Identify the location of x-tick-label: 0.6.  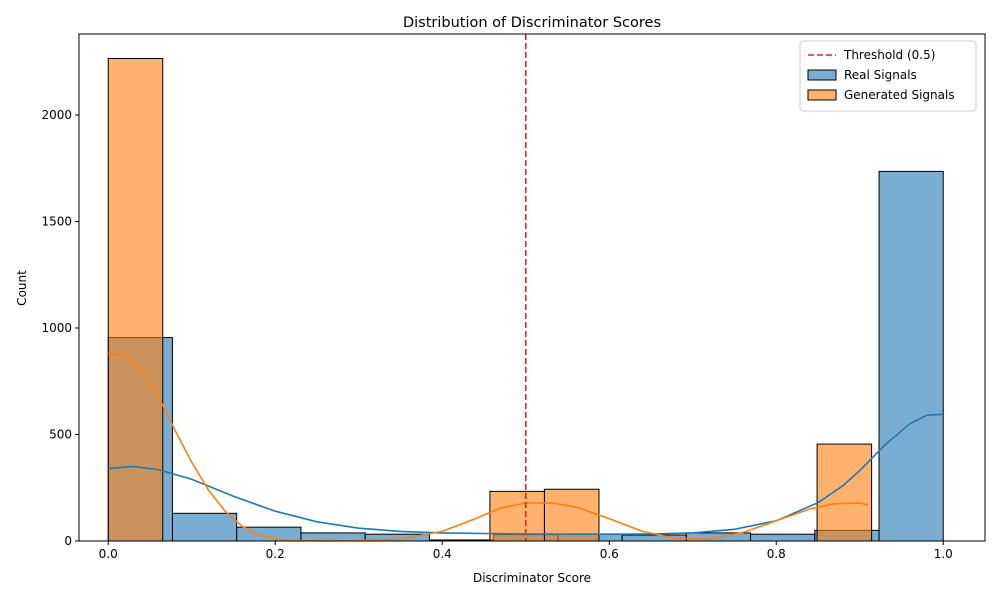
(609, 554).